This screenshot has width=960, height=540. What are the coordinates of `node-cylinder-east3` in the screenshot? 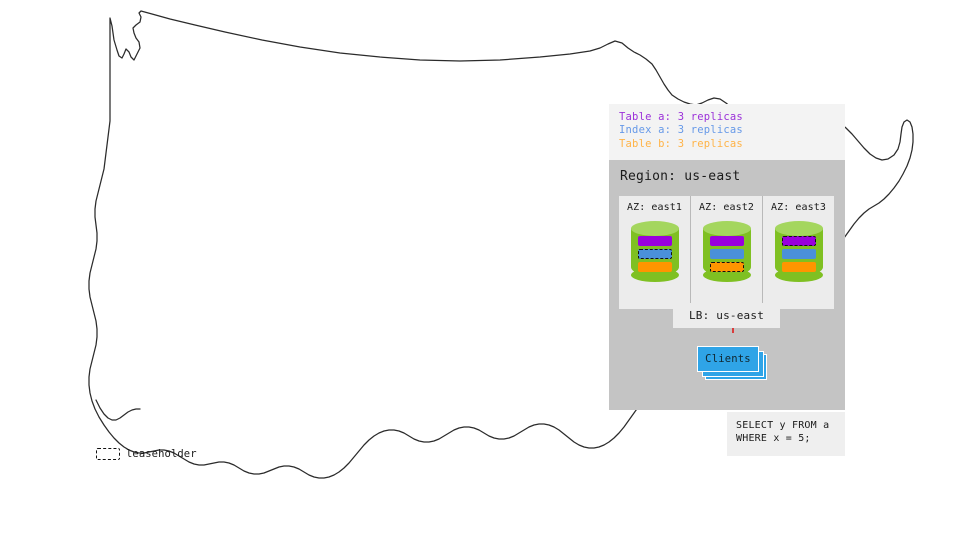 It's located at (798, 252).